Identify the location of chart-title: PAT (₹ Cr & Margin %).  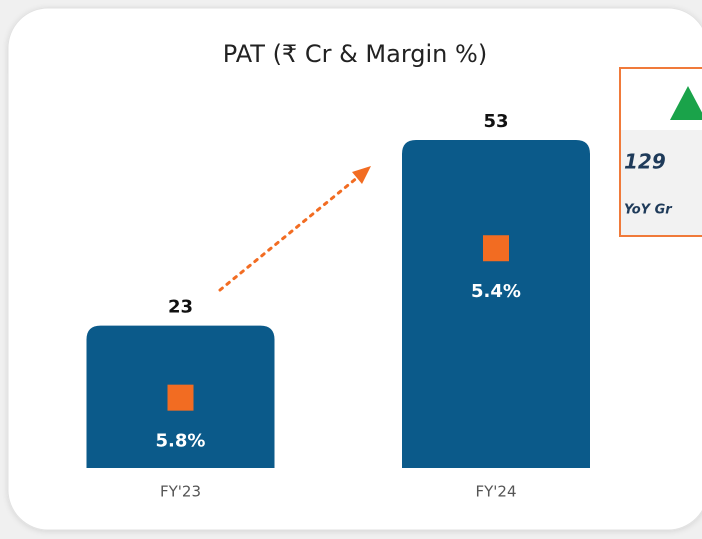
(355, 54).